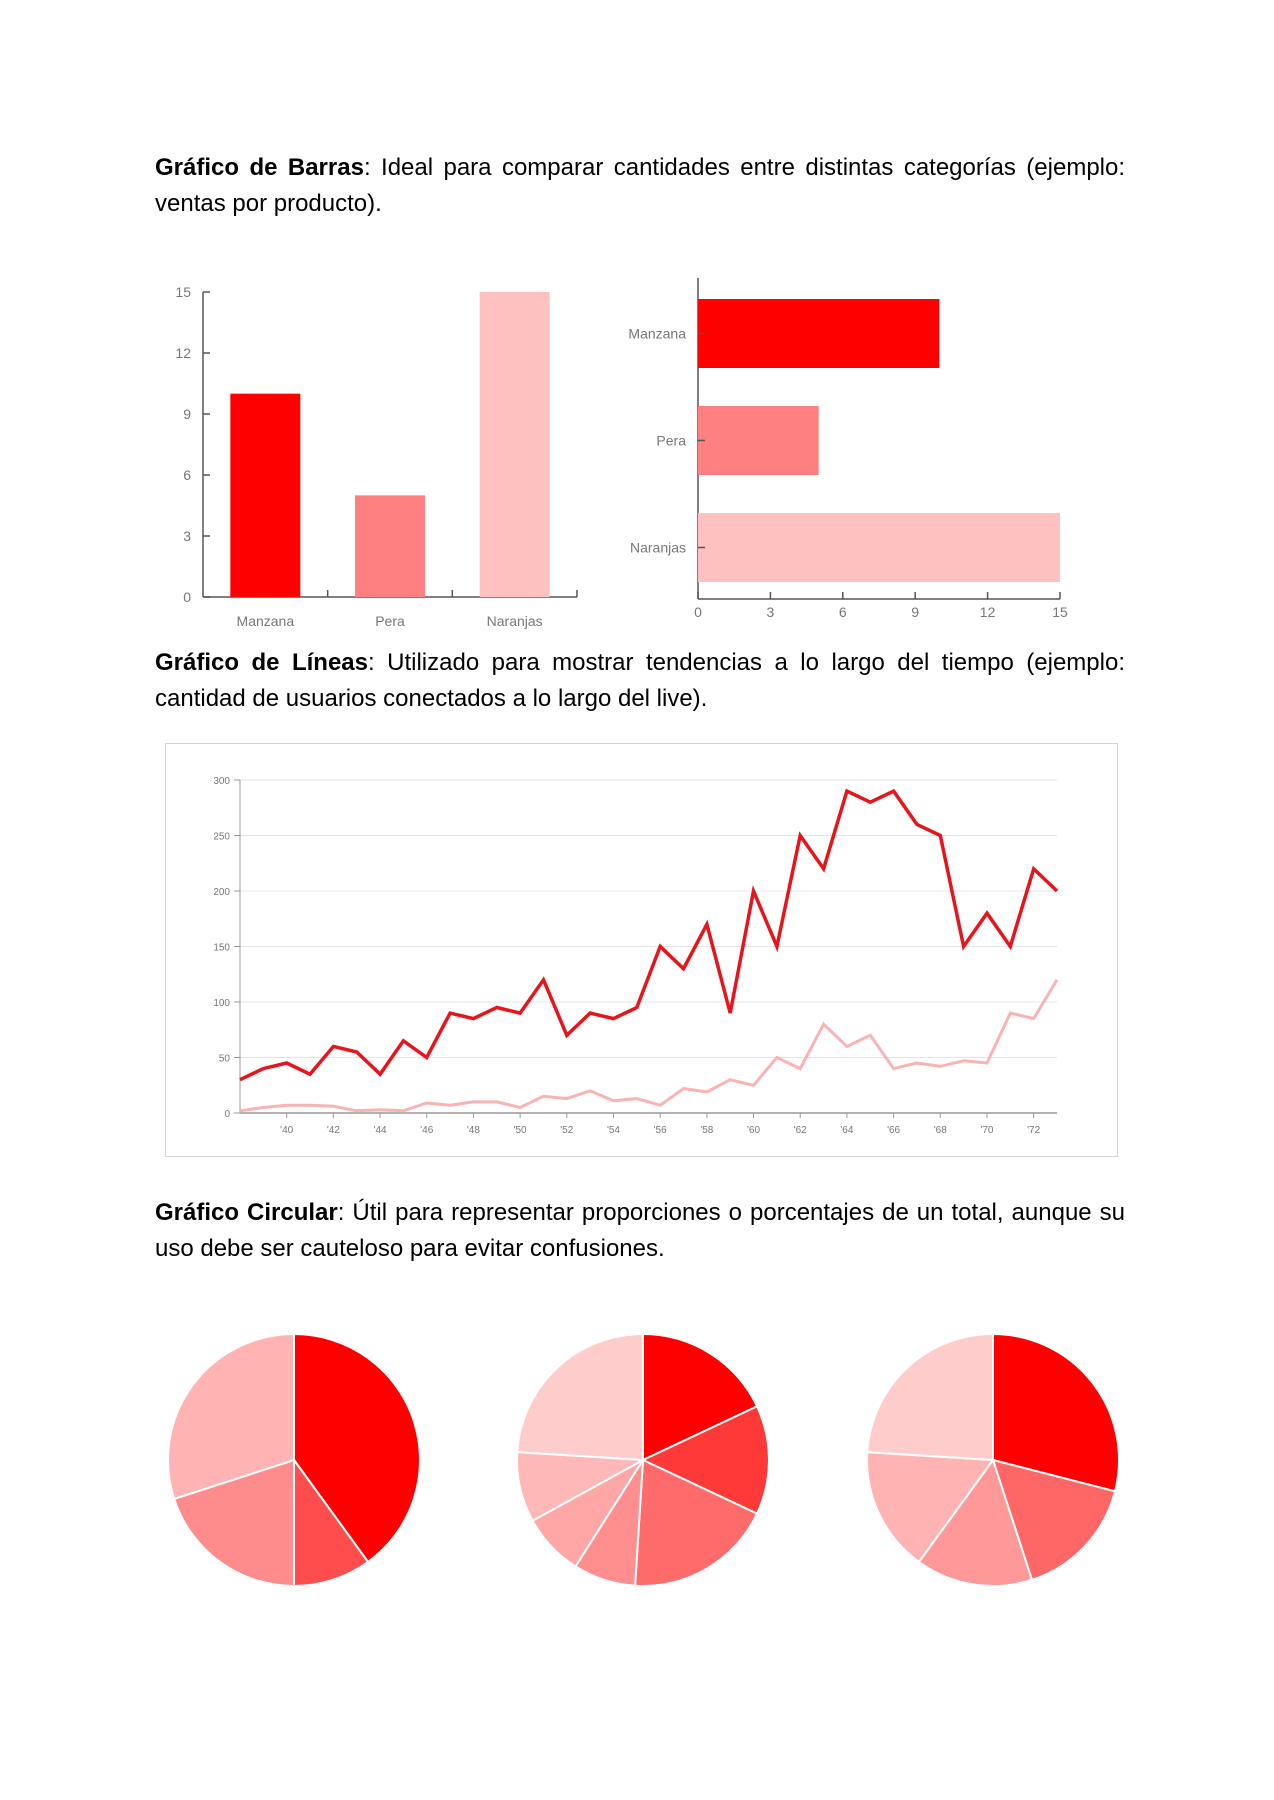 This screenshot has width=1274, height=1800. I want to click on line-x-tick-label: '54, so click(613, 1130).